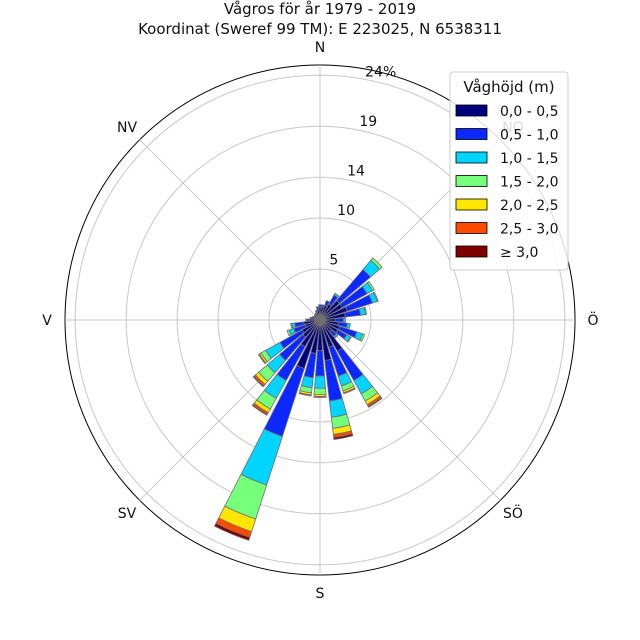 This screenshot has height=640, width=640. Describe the element at coordinates (529, 112) in the screenshot. I see `legend-label-0: 0,0 - 0,5` at that location.